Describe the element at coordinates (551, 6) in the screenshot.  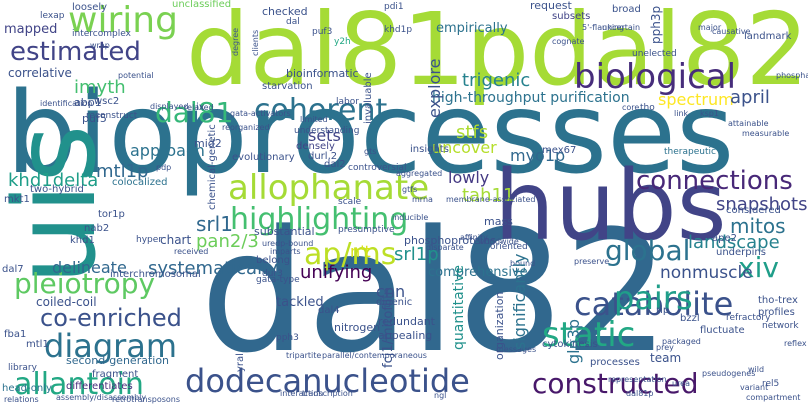
I see `word: request` at that location.